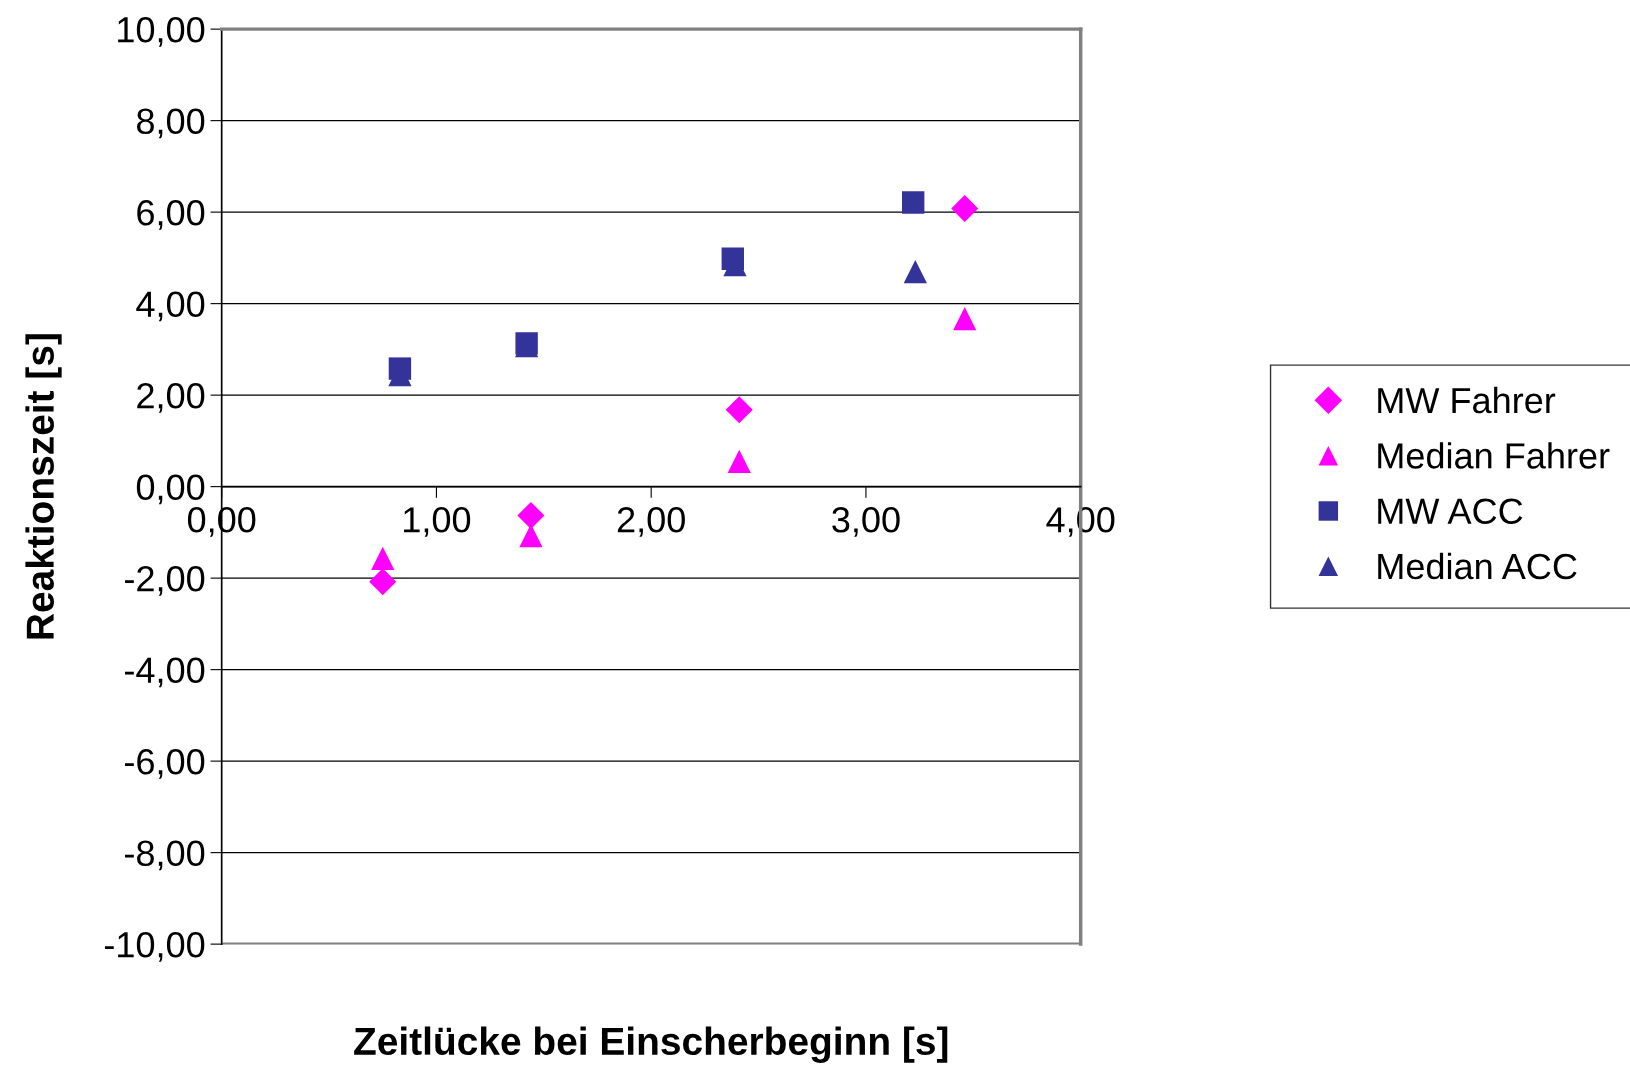 The image size is (1630, 1079). What do you see at coordinates (437, 522) in the screenshot?
I see `x-tick-label: 1,00` at bounding box center [437, 522].